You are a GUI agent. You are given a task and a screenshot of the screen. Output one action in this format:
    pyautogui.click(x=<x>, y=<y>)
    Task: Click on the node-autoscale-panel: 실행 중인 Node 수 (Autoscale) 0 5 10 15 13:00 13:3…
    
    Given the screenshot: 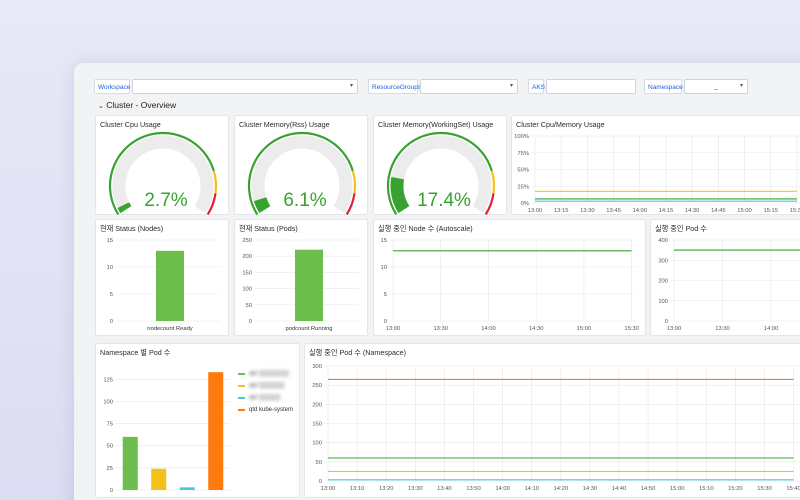 What is the action you would take?
    pyautogui.click(x=509, y=277)
    